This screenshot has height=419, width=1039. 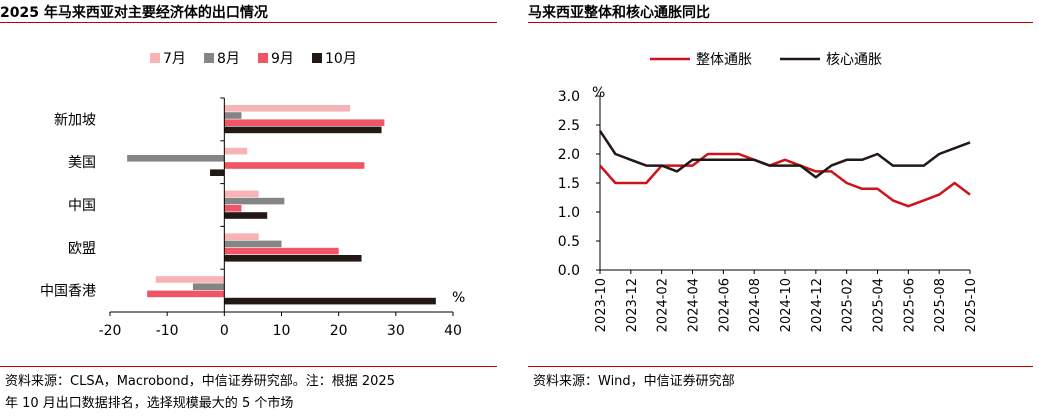 I want to click on y-tick-label: 3.0, so click(x=569, y=97).